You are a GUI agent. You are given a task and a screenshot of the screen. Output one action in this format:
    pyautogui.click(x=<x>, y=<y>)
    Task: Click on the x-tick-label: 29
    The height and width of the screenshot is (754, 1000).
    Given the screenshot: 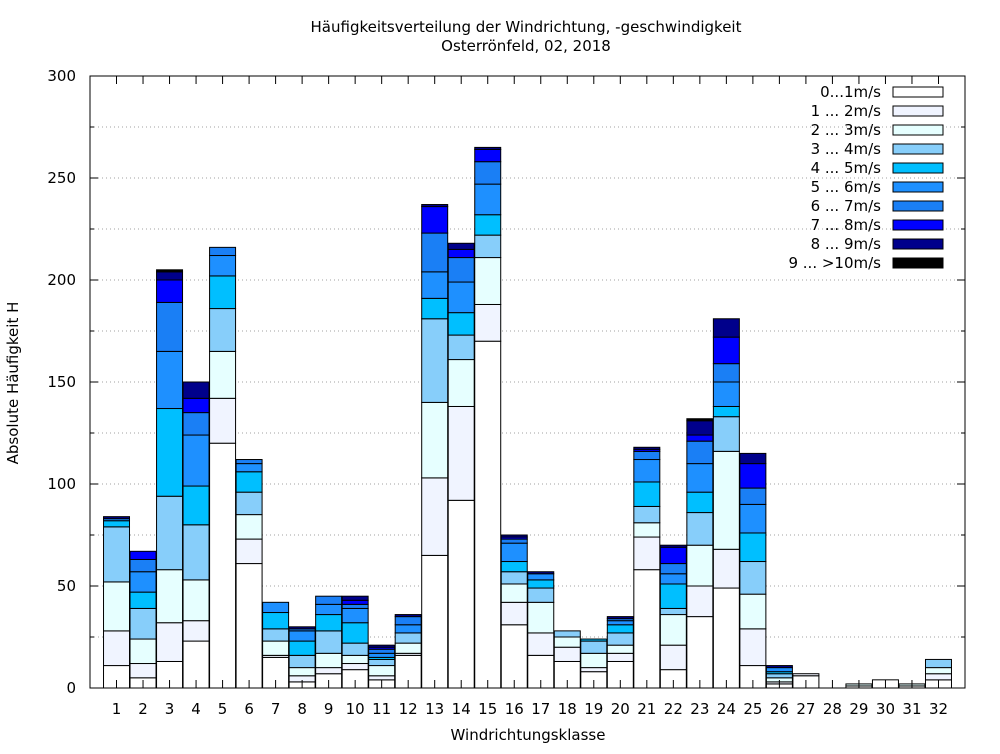 What is the action you would take?
    pyautogui.click(x=858, y=709)
    